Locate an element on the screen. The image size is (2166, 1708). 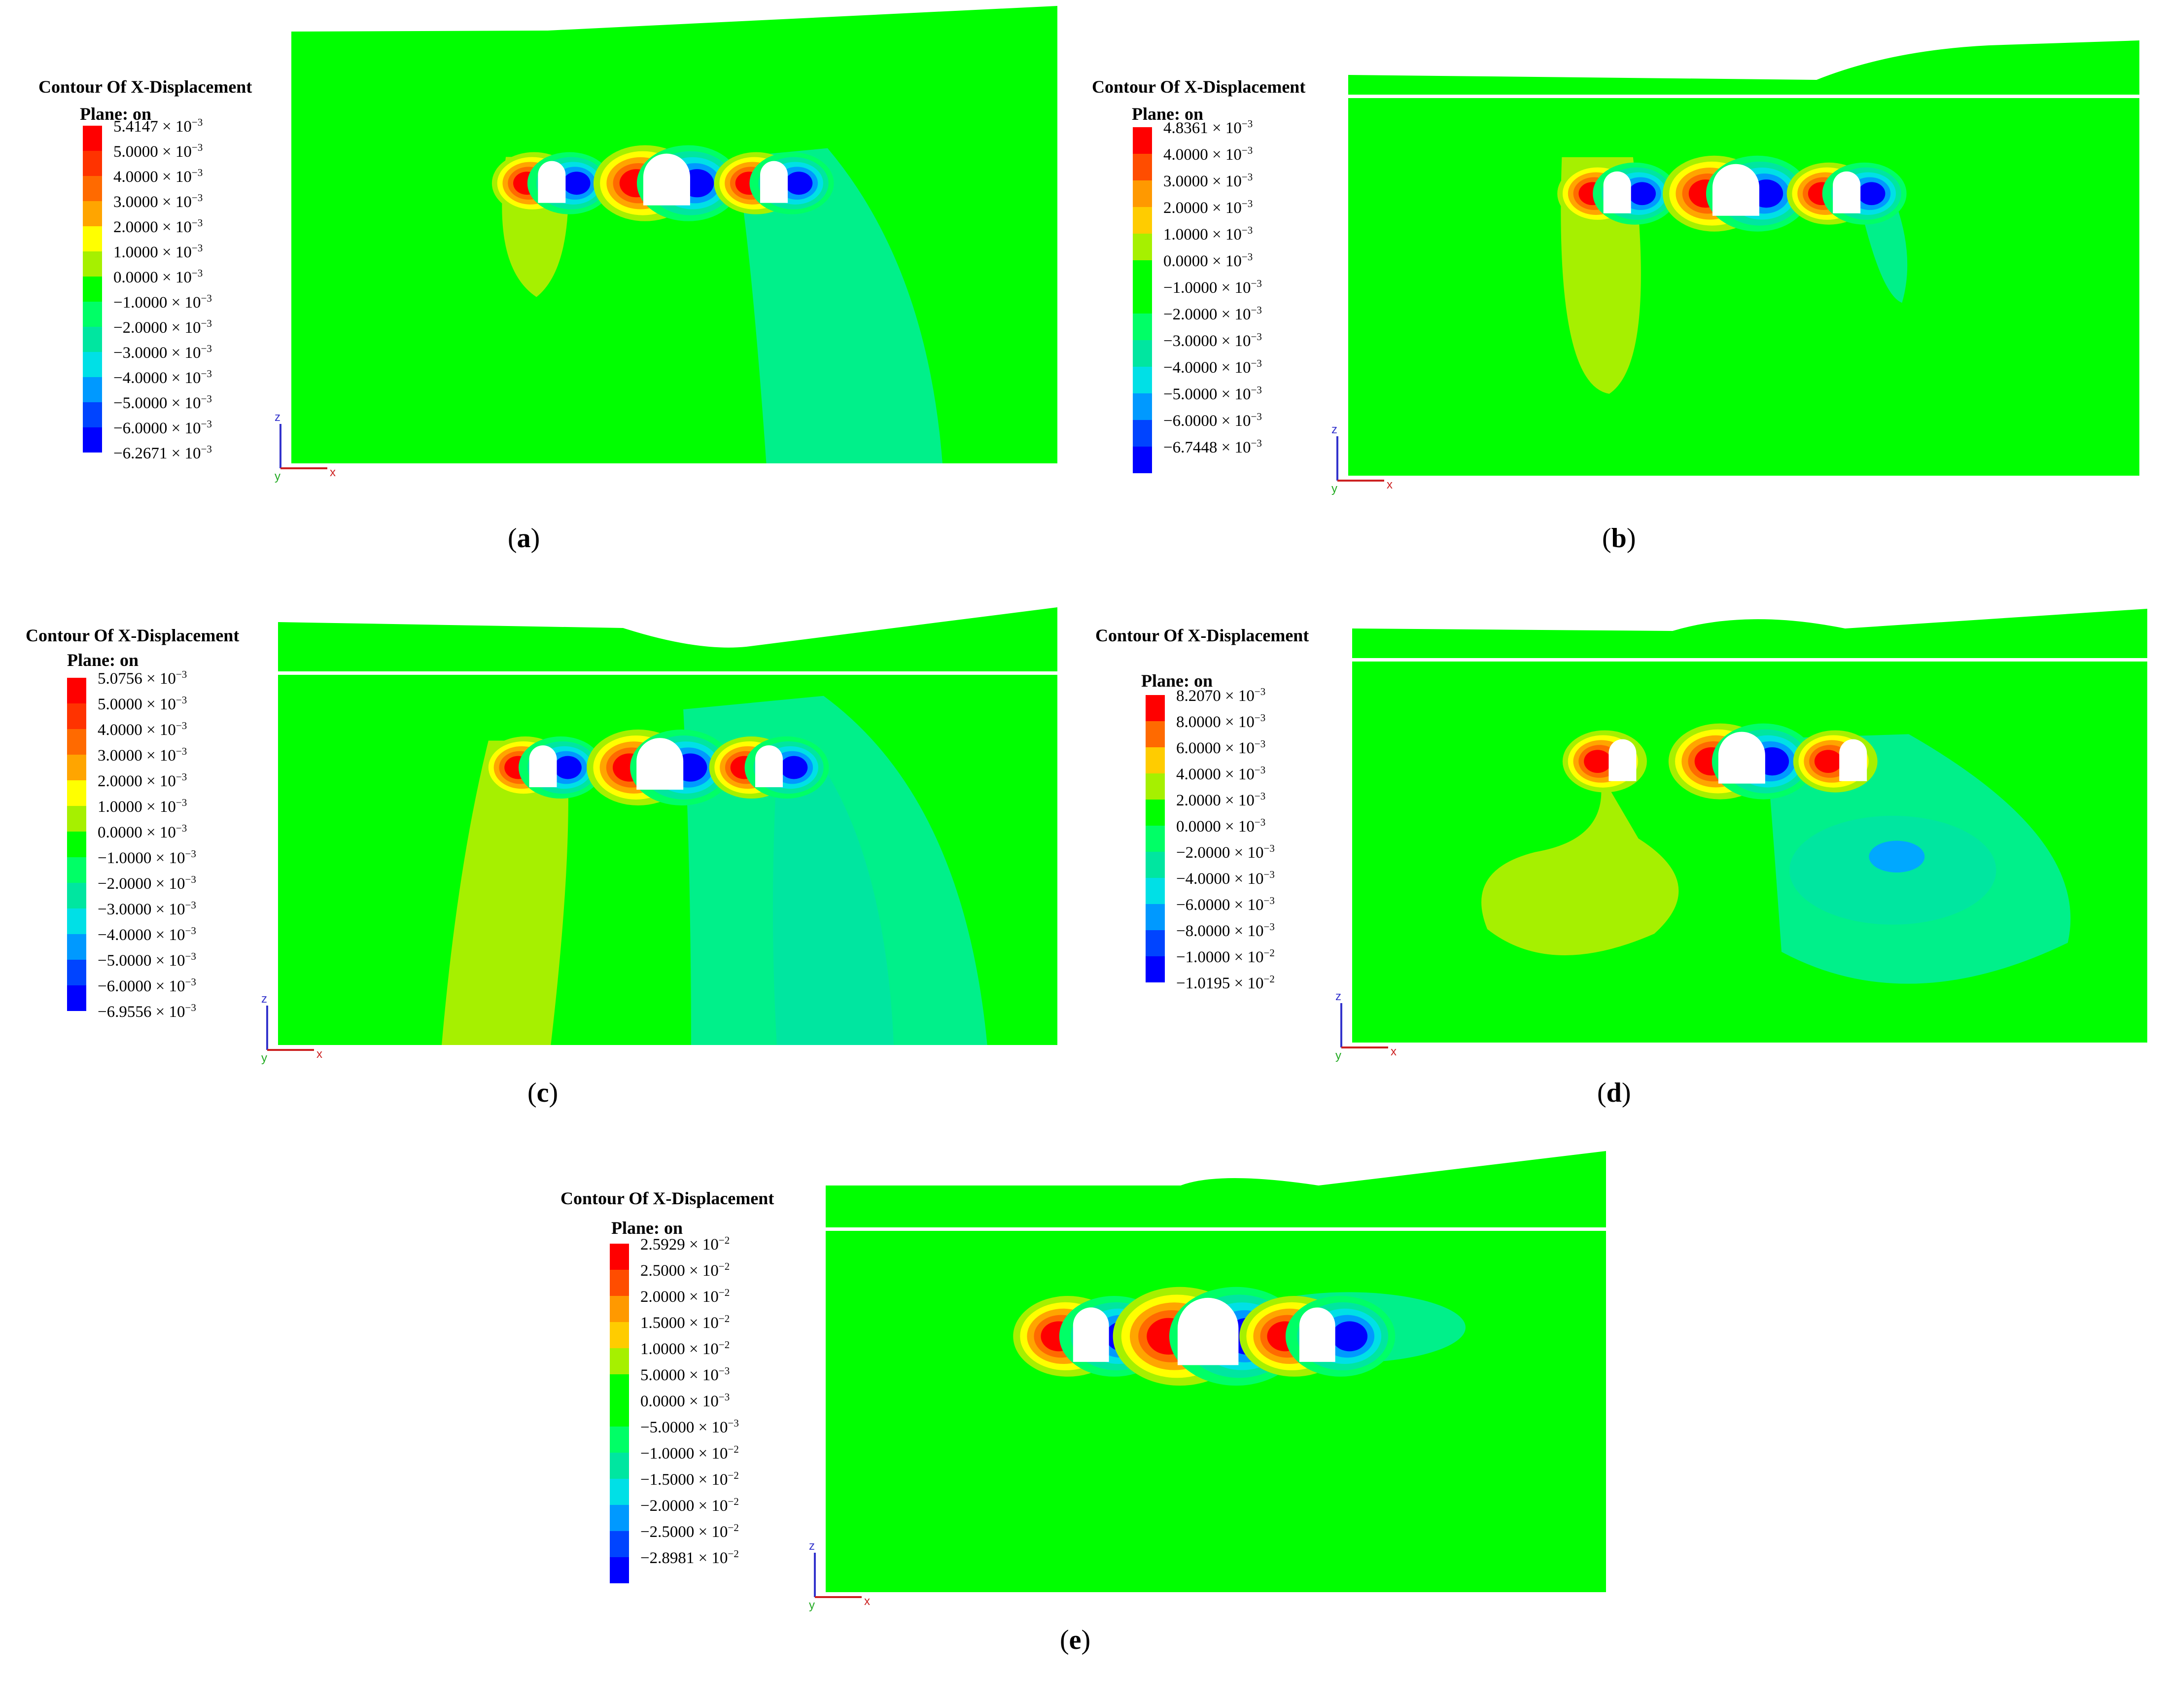
y-axis-label: y is located at coordinates (1334, 489).